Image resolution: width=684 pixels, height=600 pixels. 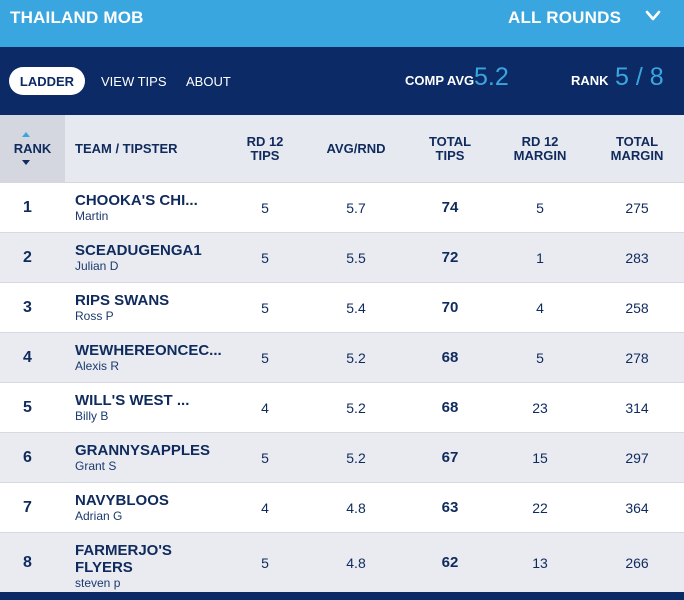 I want to click on row-rd-margin: 13, so click(x=540, y=563).